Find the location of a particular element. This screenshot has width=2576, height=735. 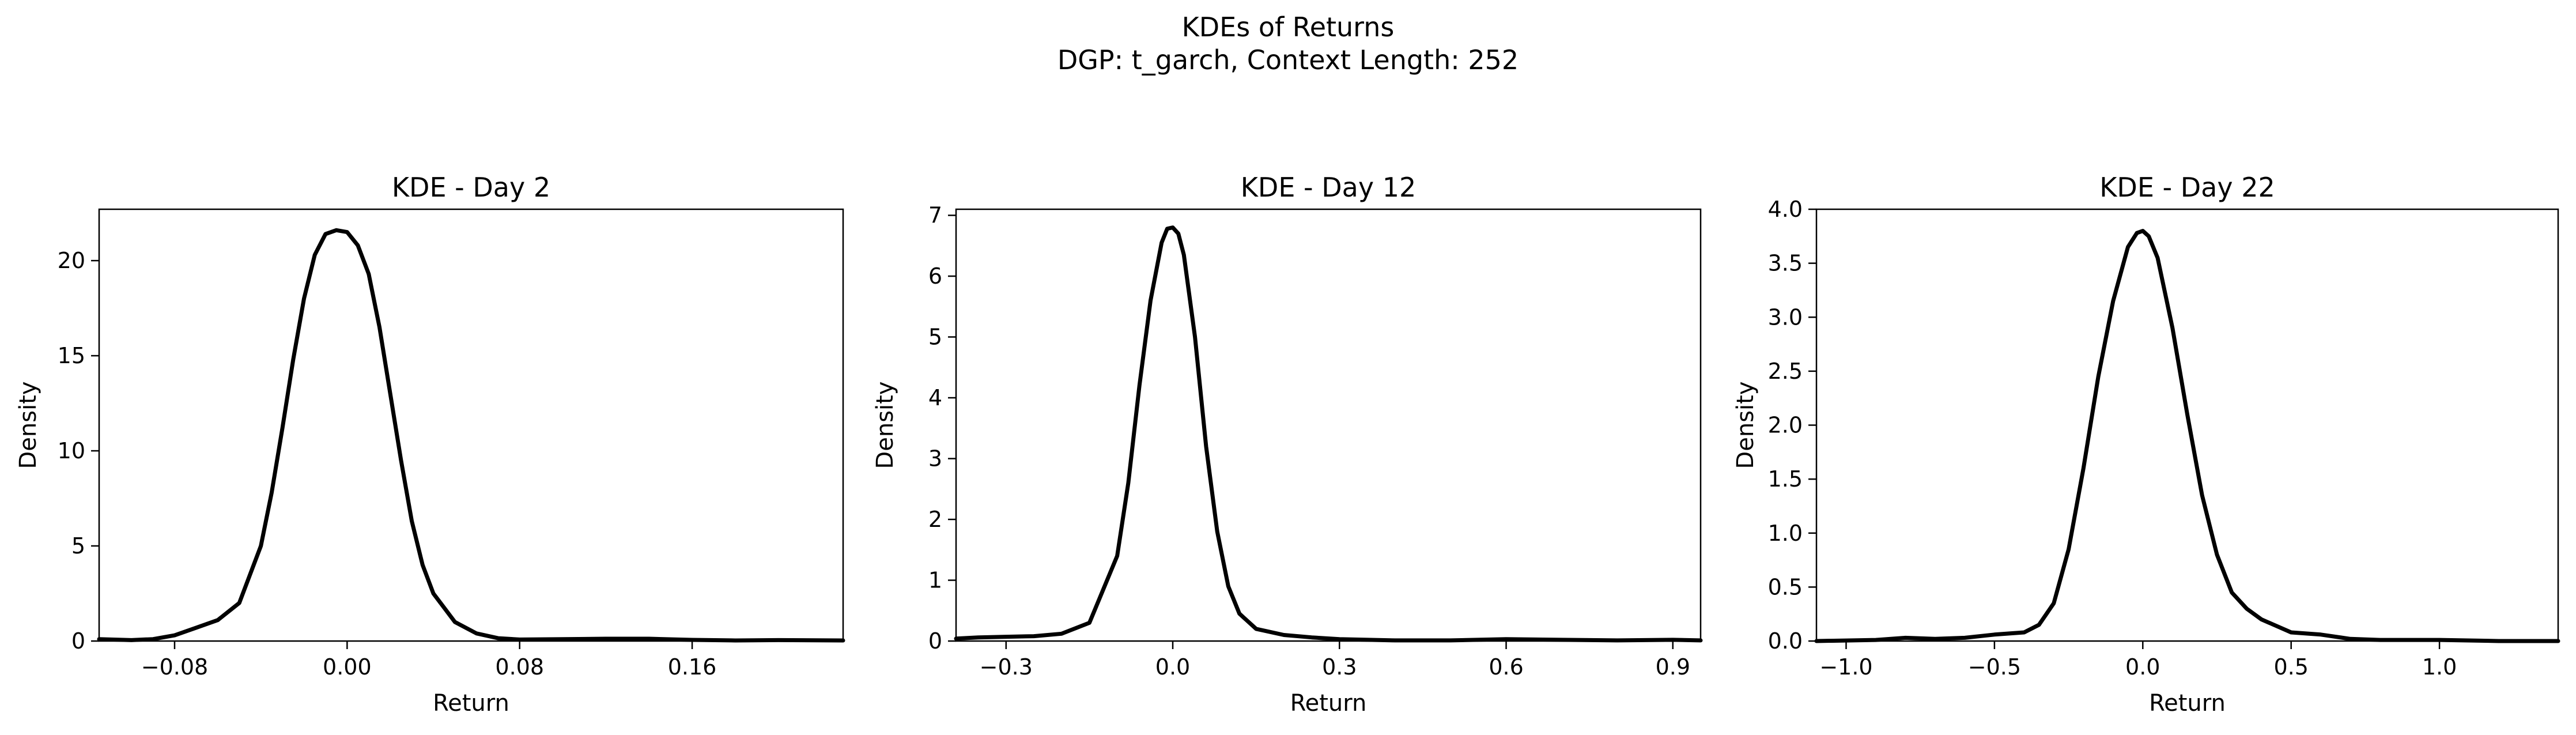

y-tick-label: 3.5 is located at coordinates (1785, 263).